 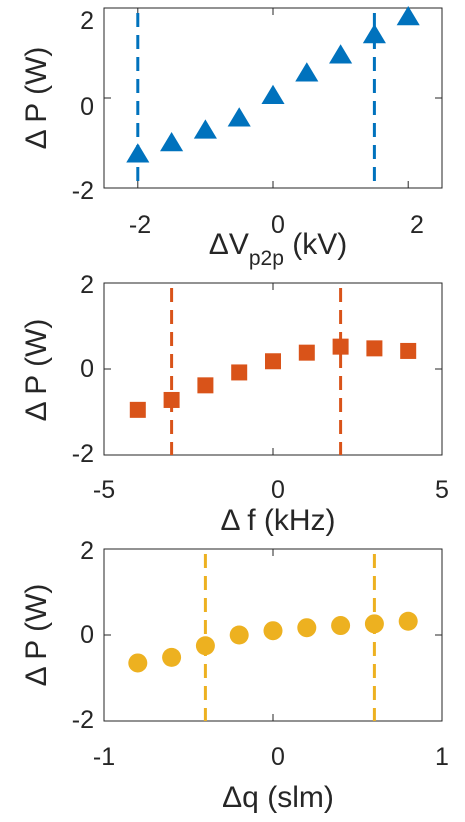 What do you see at coordinates (442, 490) in the screenshot?
I see `xtick-label: 5` at bounding box center [442, 490].